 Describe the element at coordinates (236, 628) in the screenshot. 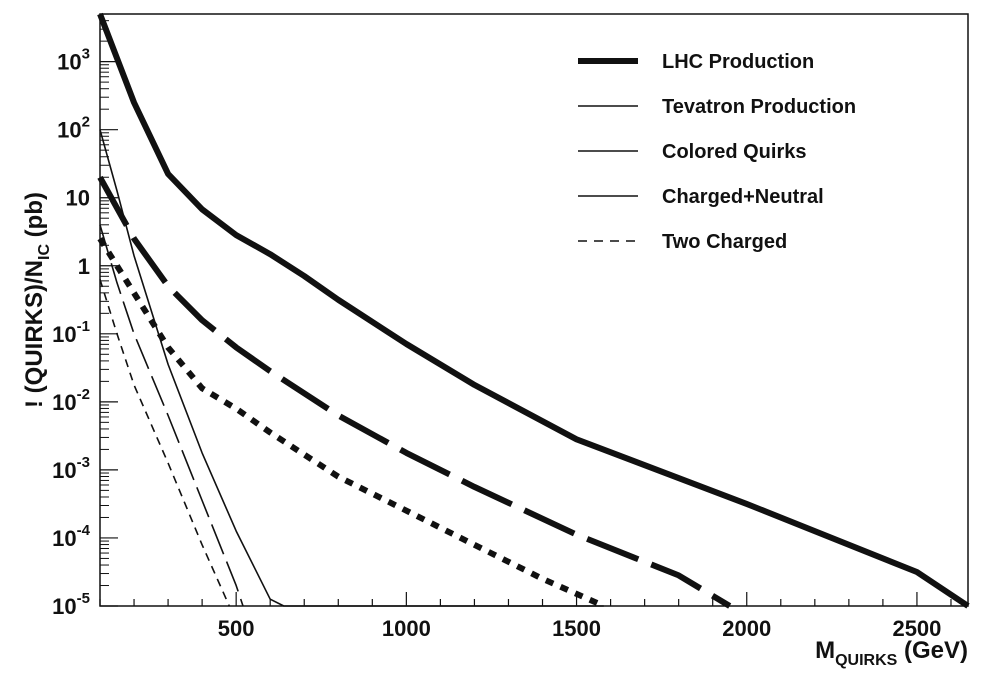

I see `x-tick-label: 500` at that location.